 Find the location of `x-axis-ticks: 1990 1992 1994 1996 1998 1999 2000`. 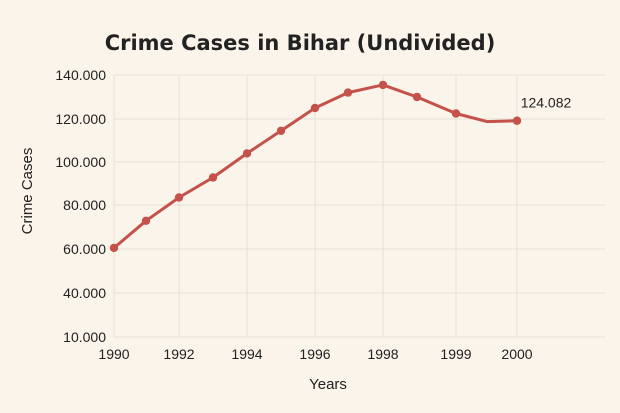

x-axis-ticks: 1990 1992 1994 1996 1998 1999 2000 is located at coordinates (315, 354).